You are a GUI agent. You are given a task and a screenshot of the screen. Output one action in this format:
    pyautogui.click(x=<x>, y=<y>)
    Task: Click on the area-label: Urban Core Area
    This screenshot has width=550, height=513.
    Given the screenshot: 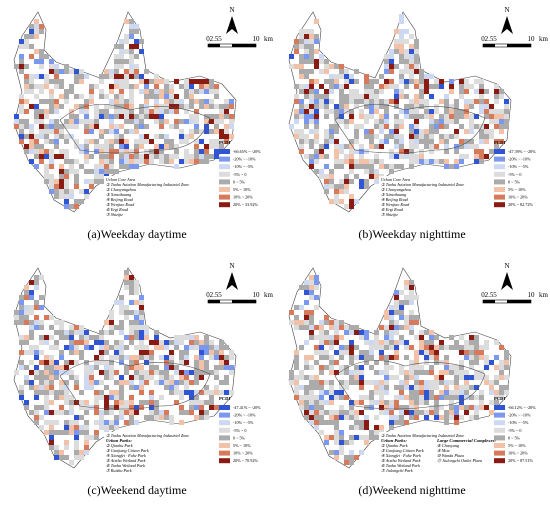 What is the action you would take?
    pyautogui.click(x=120, y=179)
    